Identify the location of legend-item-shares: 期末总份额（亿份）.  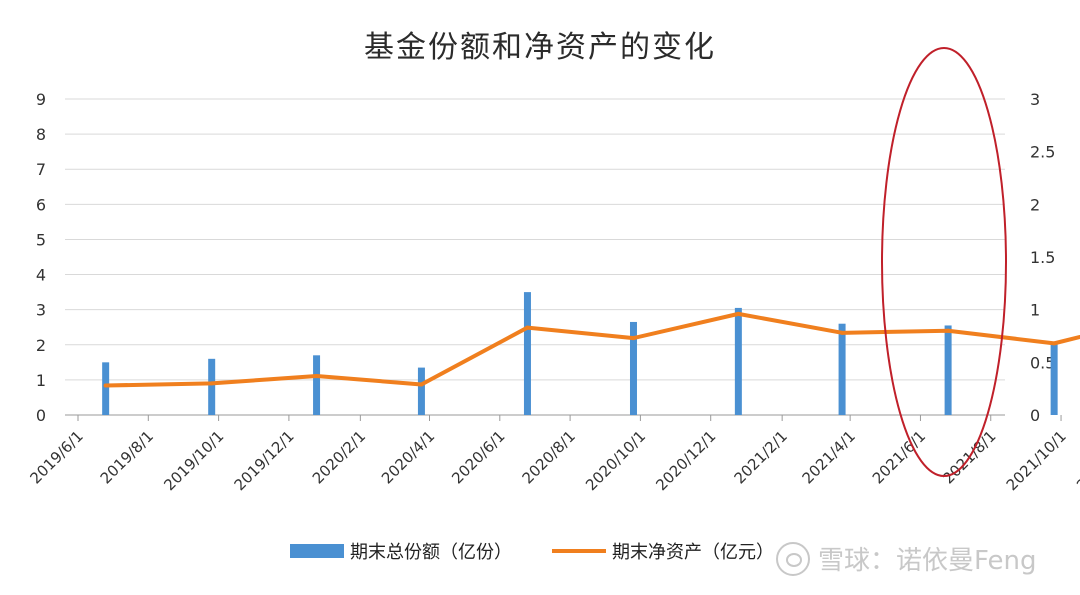
(401, 551).